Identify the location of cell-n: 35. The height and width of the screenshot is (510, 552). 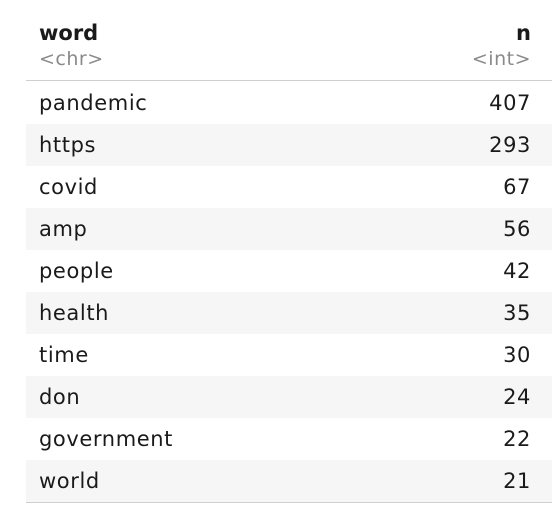
(517, 313).